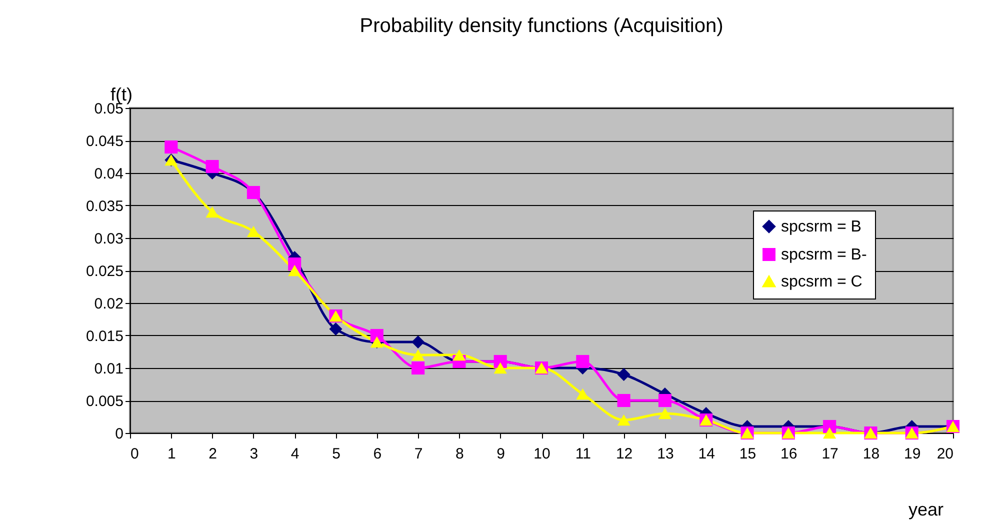 The width and height of the screenshot is (988, 527). What do you see at coordinates (336, 454) in the screenshot?
I see `x-tick-label: 5` at bounding box center [336, 454].